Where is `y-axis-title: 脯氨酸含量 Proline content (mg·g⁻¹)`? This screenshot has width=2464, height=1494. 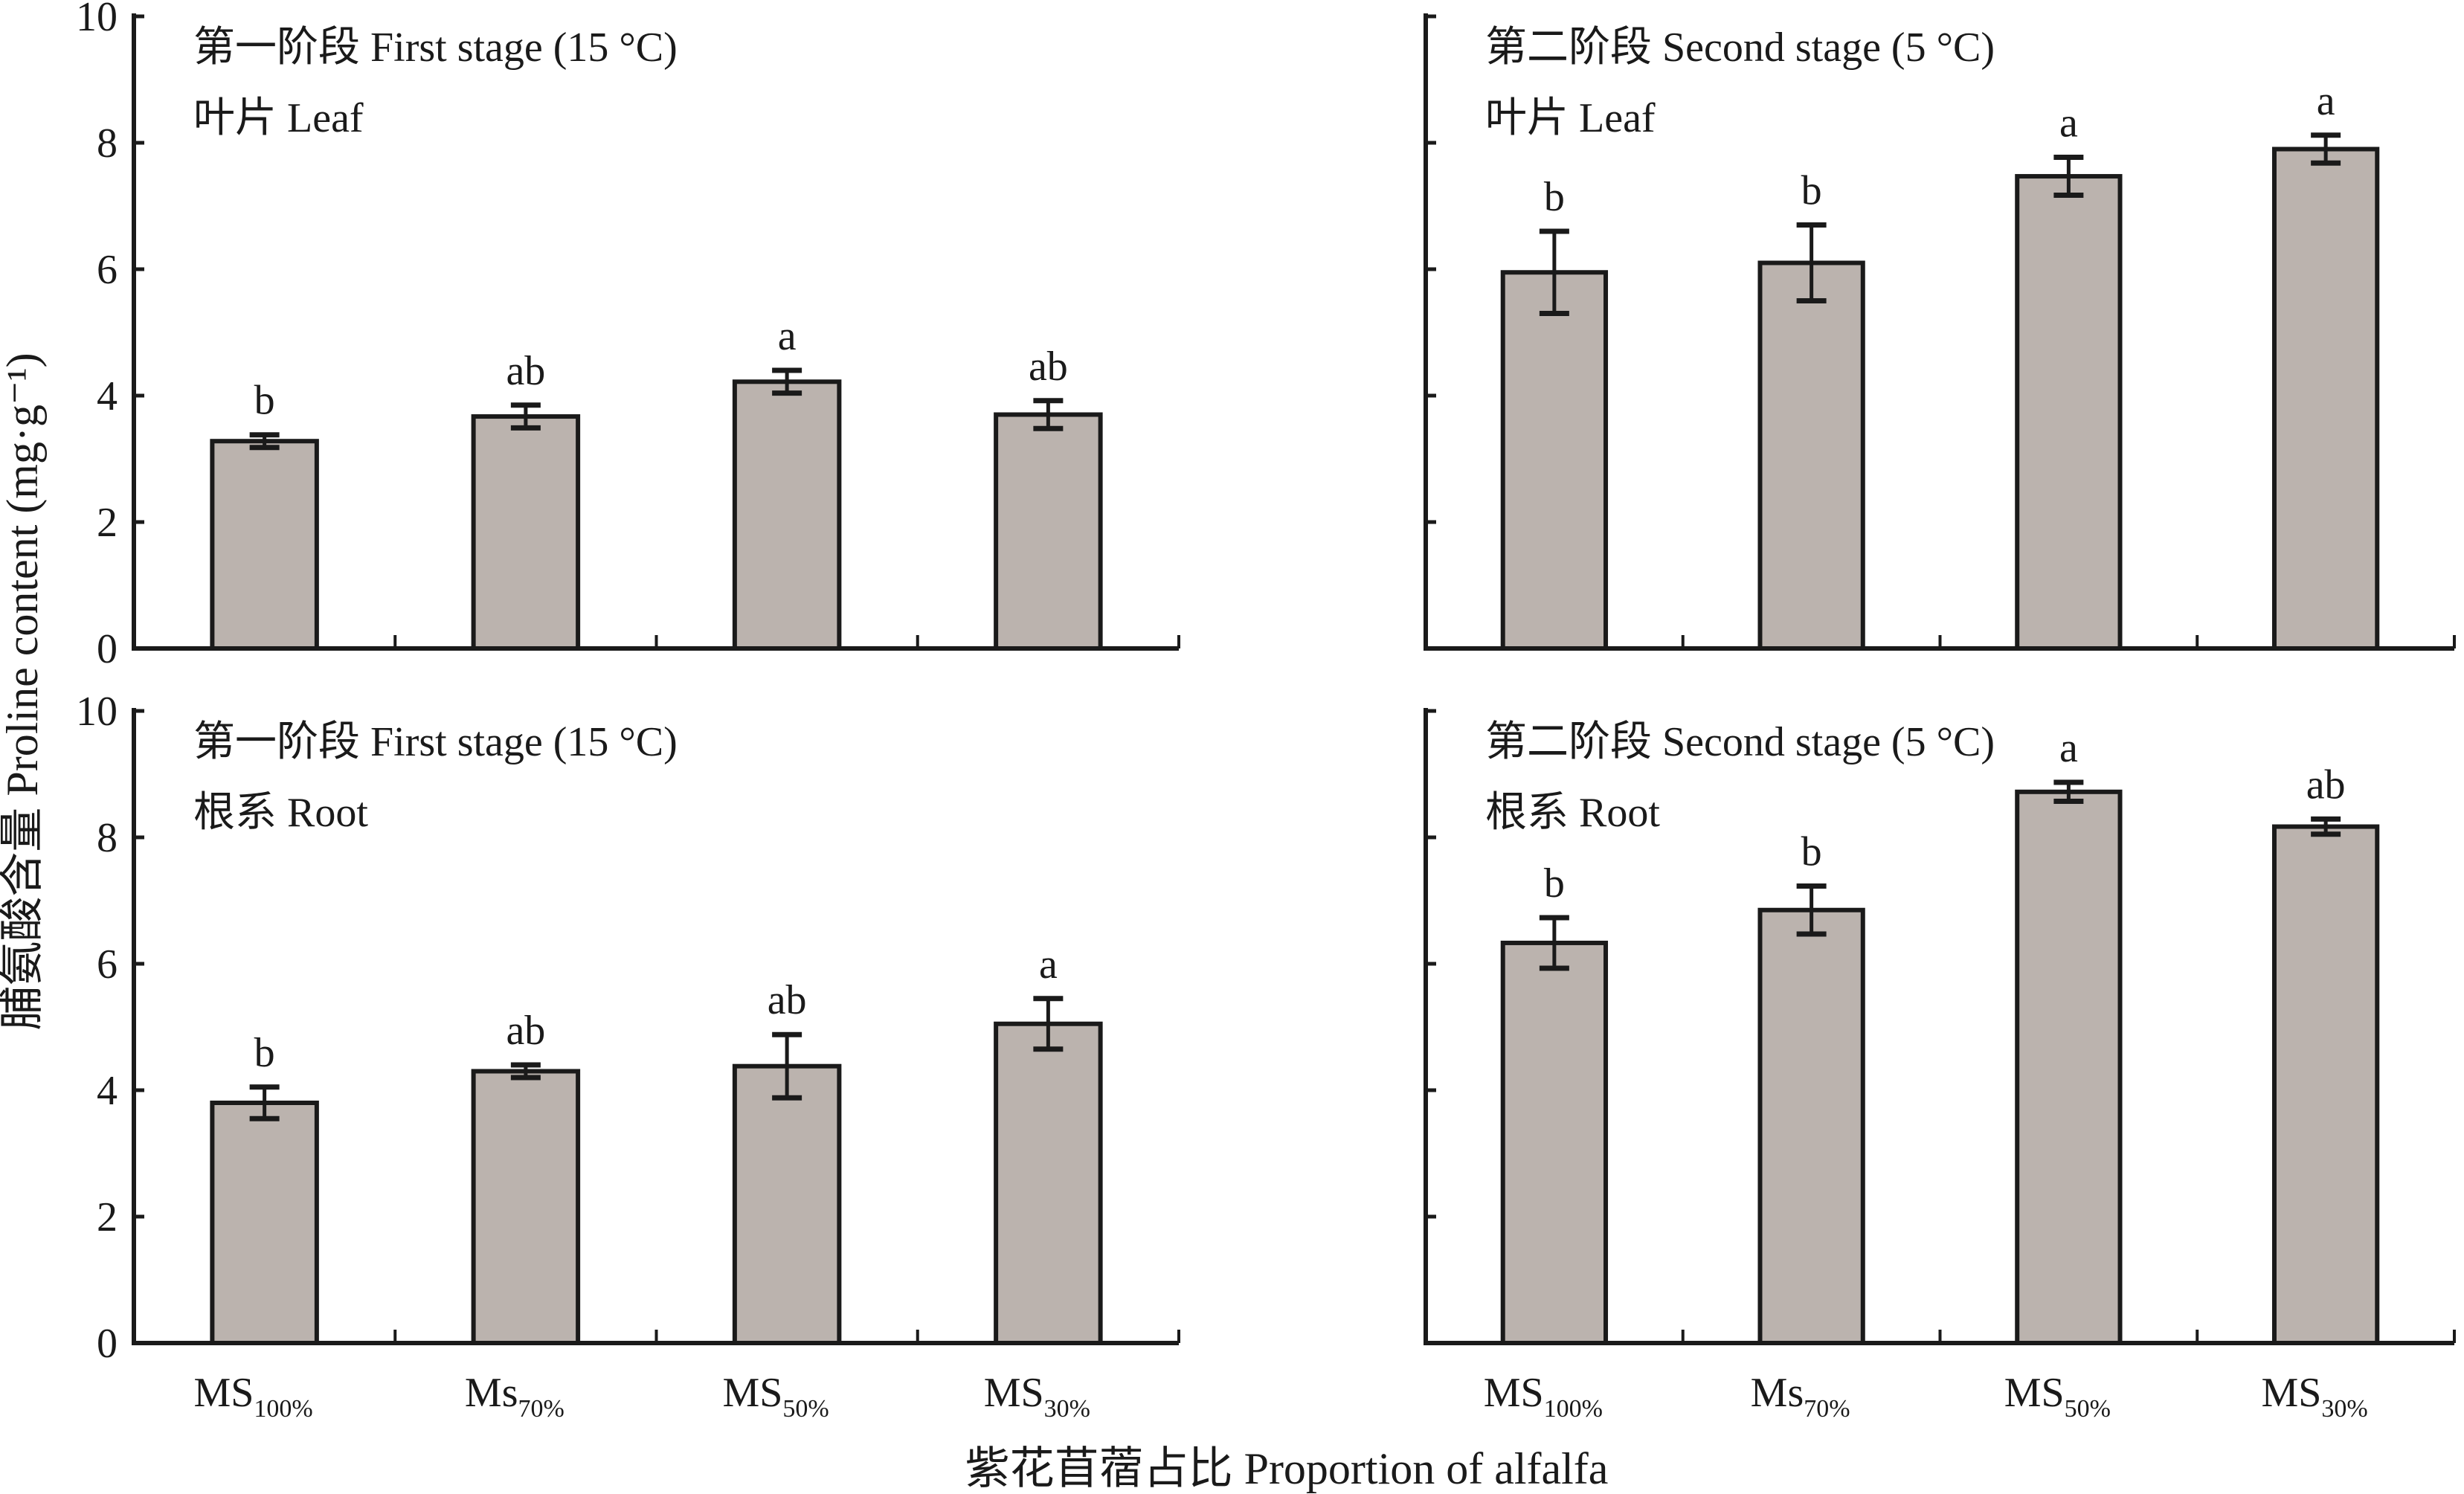
y-axis-title: 脯氨酸含量 Proline content (mg·g⁻¹) is located at coordinates (23, 691).